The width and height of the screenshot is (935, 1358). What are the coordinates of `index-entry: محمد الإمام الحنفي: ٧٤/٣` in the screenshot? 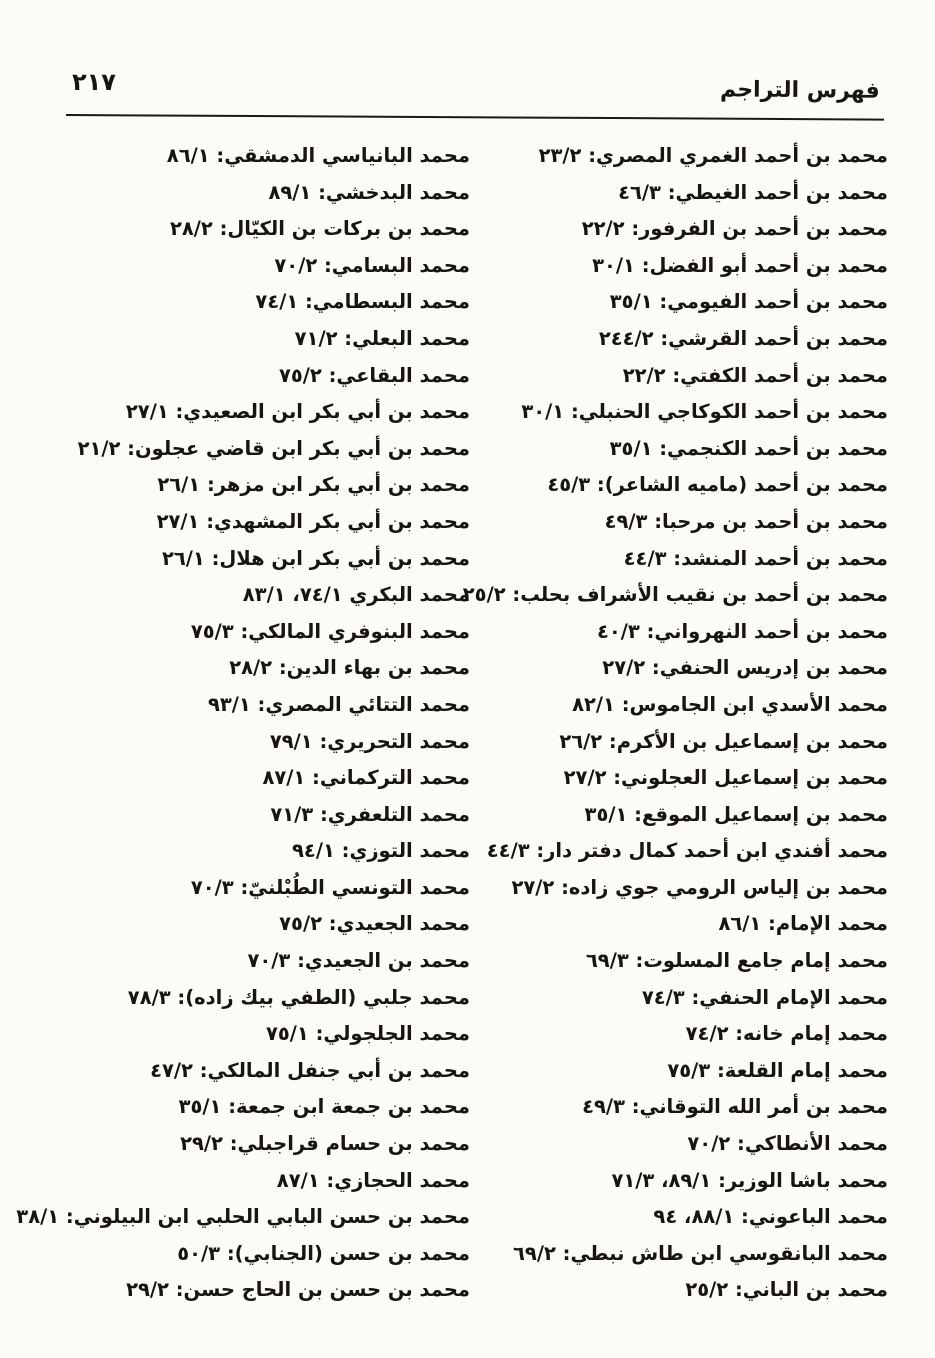 It's located at (764, 997).